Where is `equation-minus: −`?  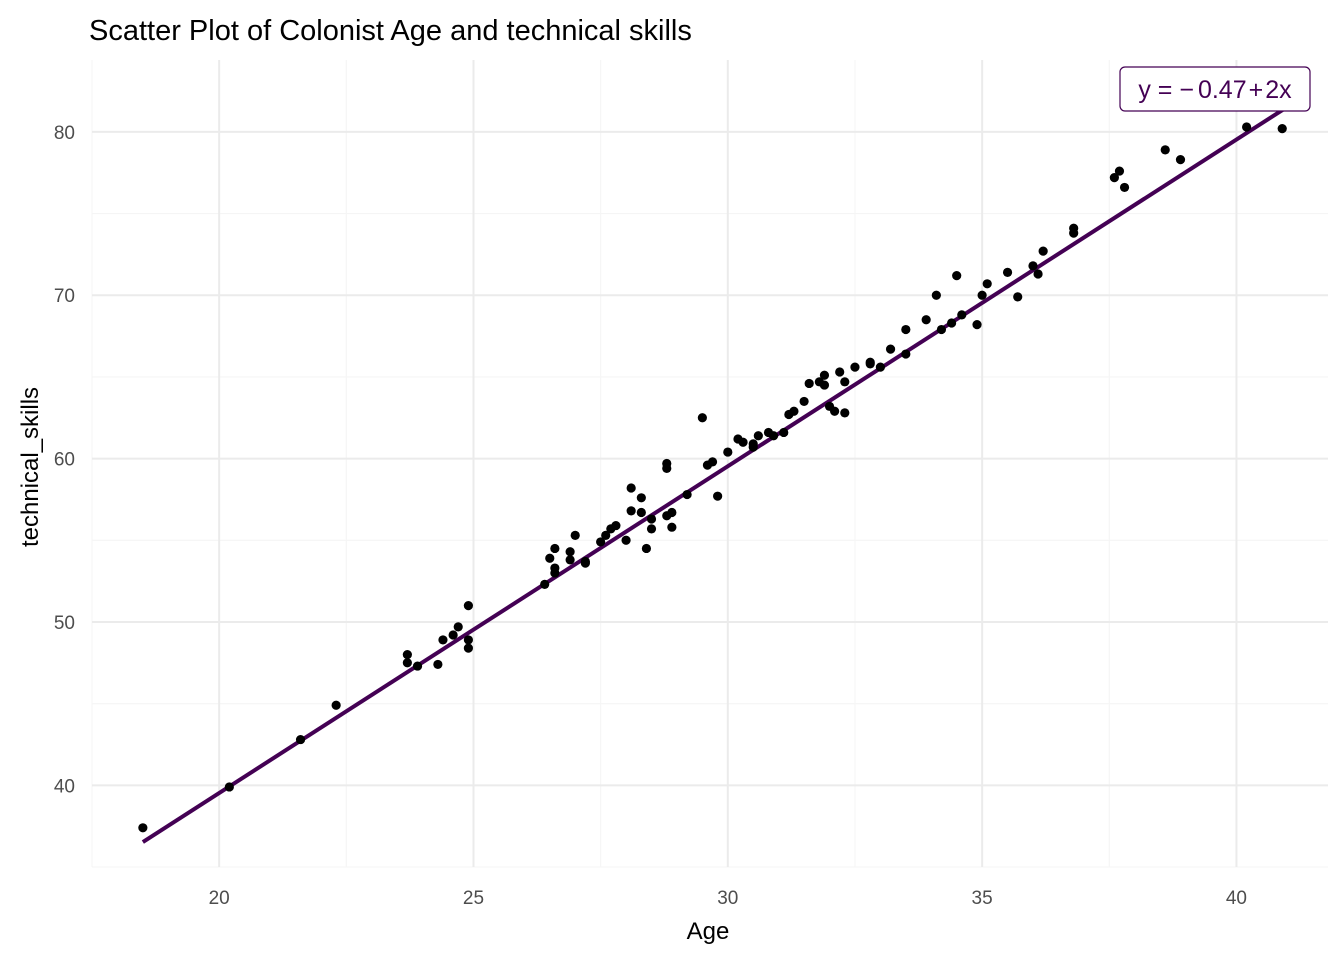 equation-minus: − is located at coordinates (1186, 90).